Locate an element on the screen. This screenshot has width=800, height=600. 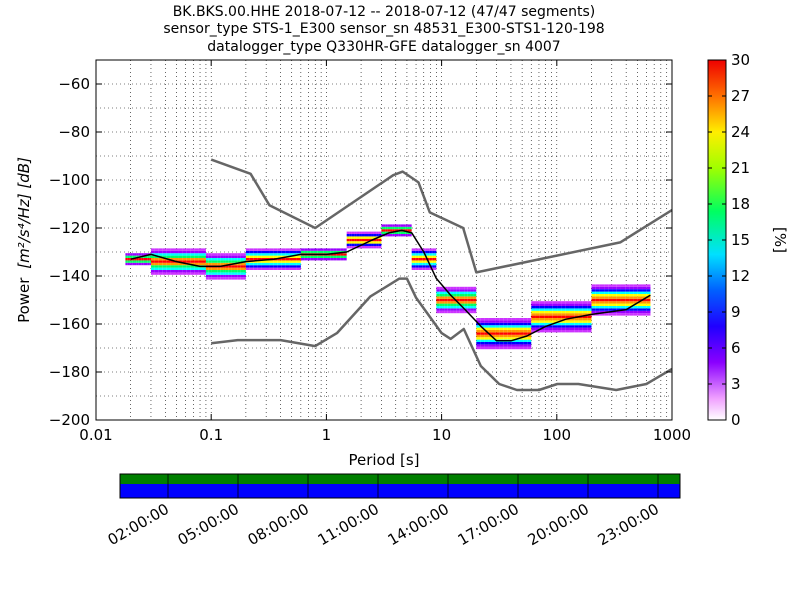
timeline-tick-label: 02:00:00 is located at coordinates (138, 524).